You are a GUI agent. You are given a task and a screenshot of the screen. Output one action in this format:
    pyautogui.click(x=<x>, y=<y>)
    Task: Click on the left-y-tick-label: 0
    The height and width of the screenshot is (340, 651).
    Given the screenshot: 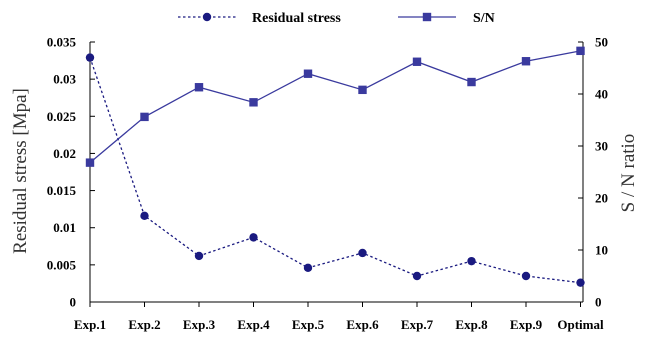 What is the action you would take?
    pyautogui.click(x=73, y=302)
    